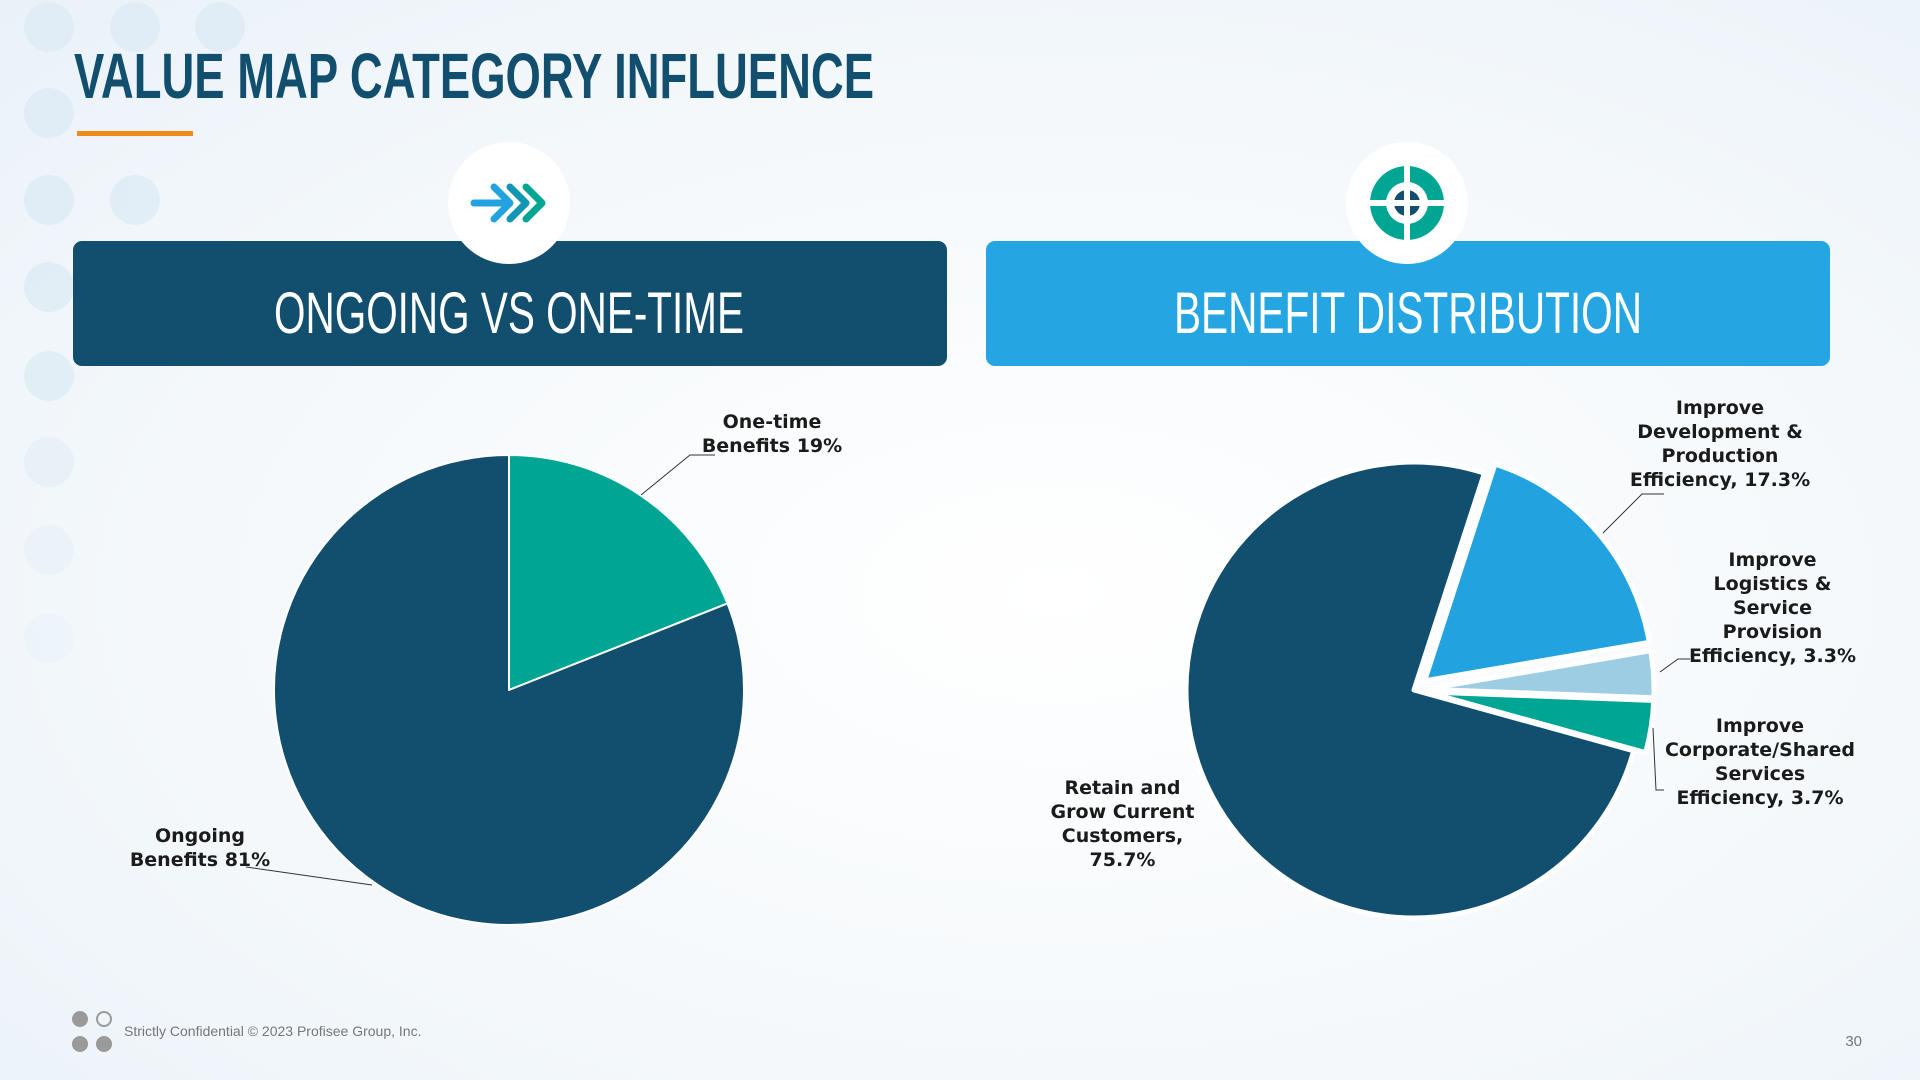  Describe the element at coordinates (1817, 798) in the screenshot. I see `value-label: 3.7%` at that location.